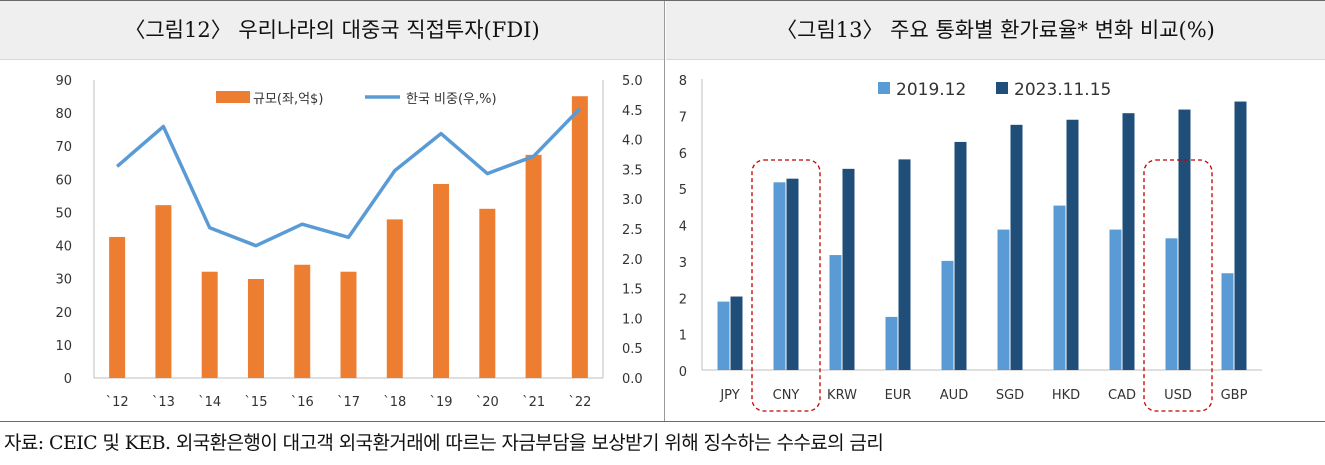 The width and height of the screenshot is (1325, 465). Describe the element at coordinates (302, 402) in the screenshot. I see `x-tick-label: `16` at that location.